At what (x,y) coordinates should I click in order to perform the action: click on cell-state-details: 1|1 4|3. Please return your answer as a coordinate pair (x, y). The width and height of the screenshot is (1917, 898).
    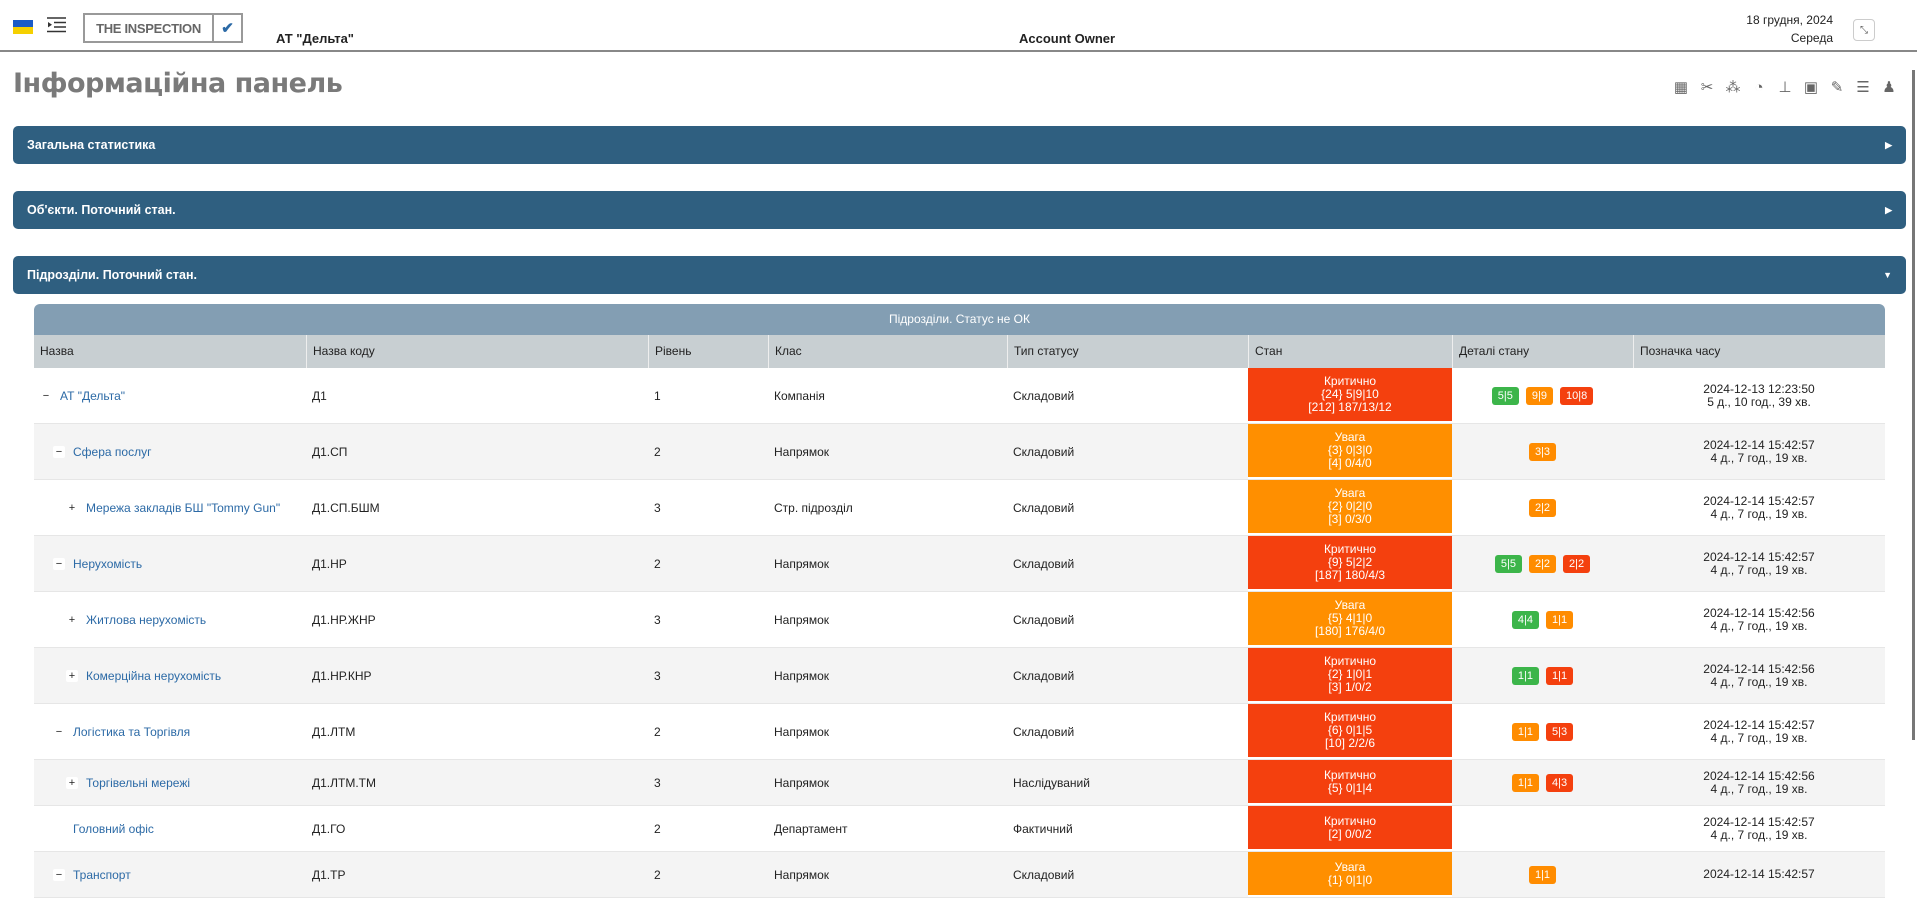
    Looking at the image, I should click on (1542, 782).